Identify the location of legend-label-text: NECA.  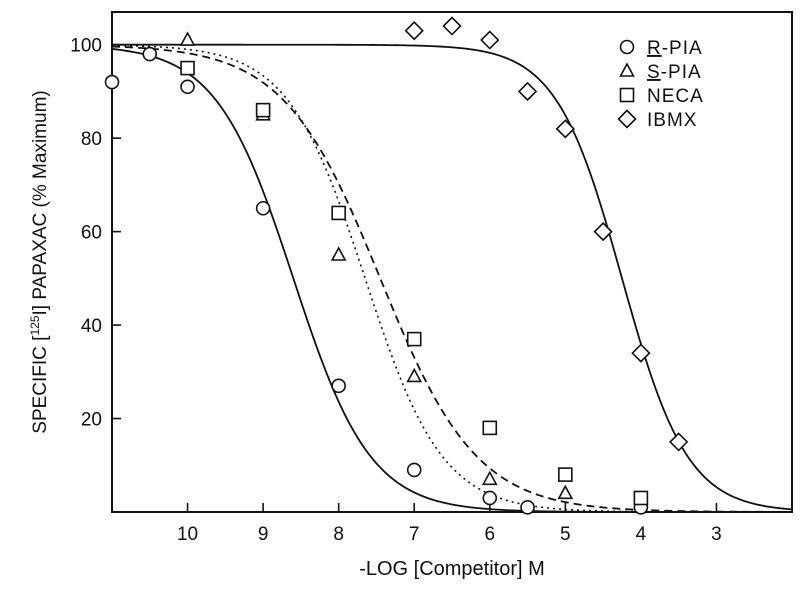
(675, 96).